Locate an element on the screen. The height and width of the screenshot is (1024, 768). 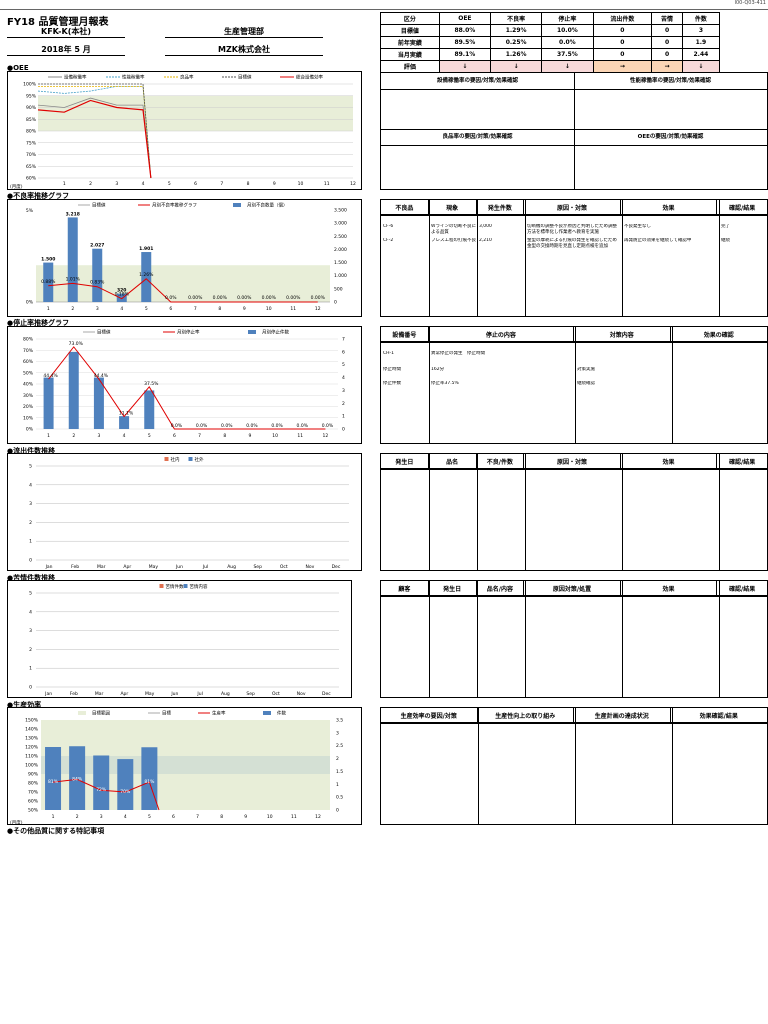
y-right-tick: 5 is located at coordinates (343, 365).